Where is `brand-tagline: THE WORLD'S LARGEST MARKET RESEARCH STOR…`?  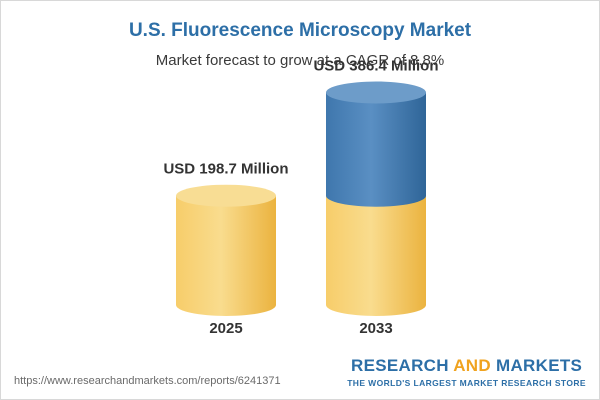 brand-tagline: THE WORLD'S LARGEST MARKET RESEARCH STOR… is located at coordinates (466, 383).